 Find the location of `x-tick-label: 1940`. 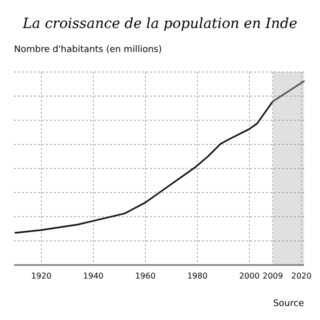

x-tick-label: 1940 is located at coordinates (93, 276).